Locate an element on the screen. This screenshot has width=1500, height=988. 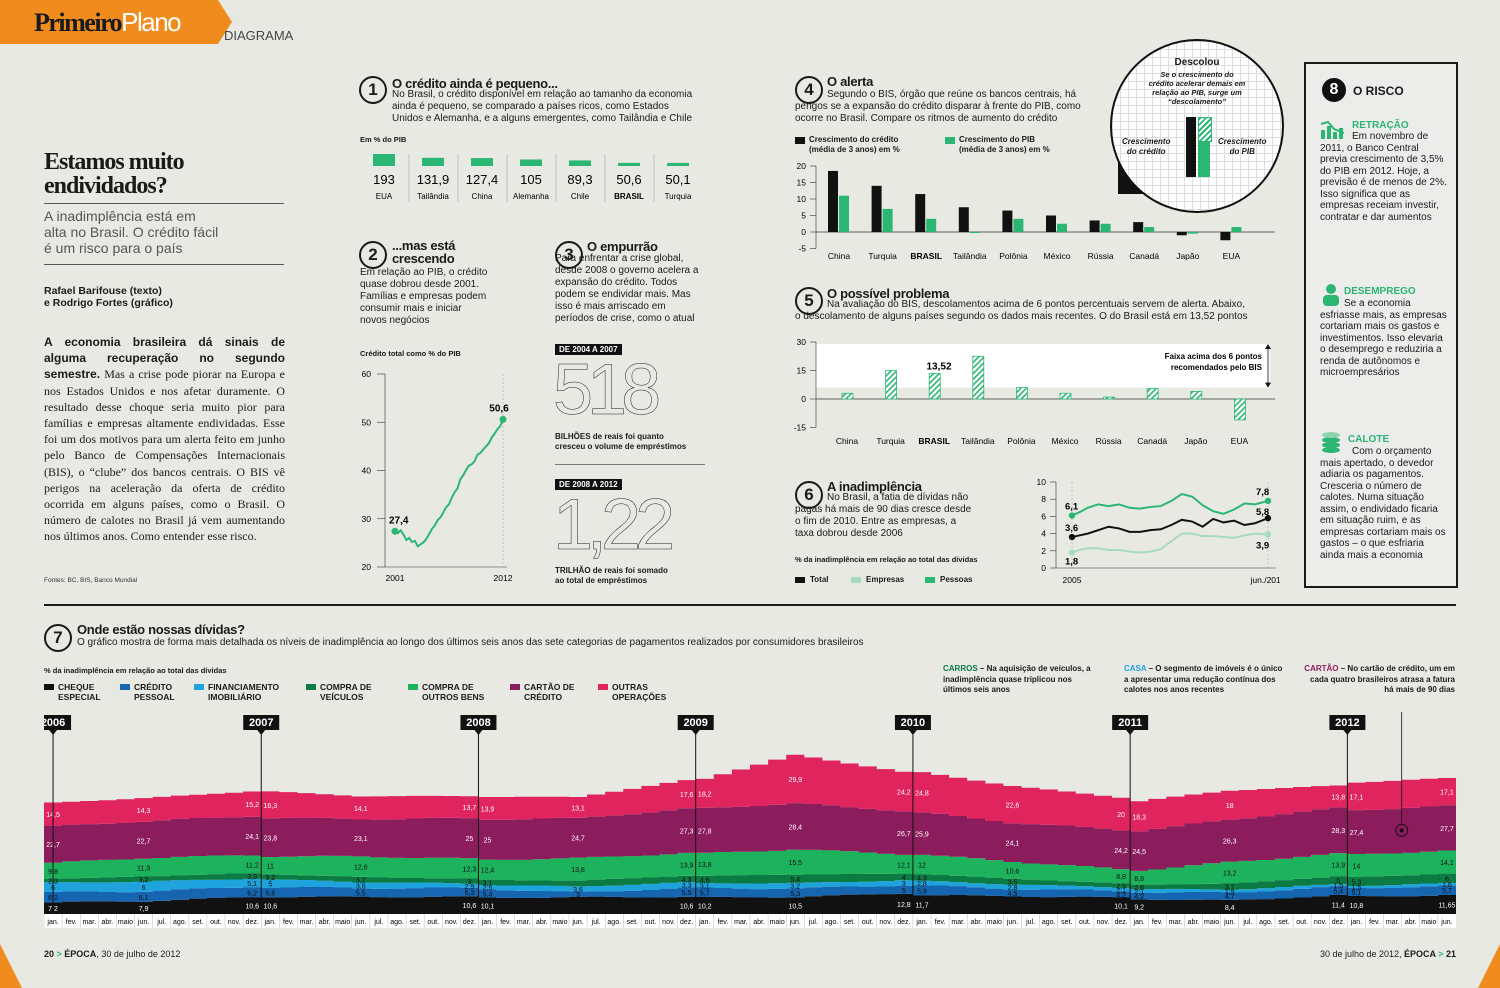
legend-label-l2: OUTROS BENS is located at coordinates (453, 697).